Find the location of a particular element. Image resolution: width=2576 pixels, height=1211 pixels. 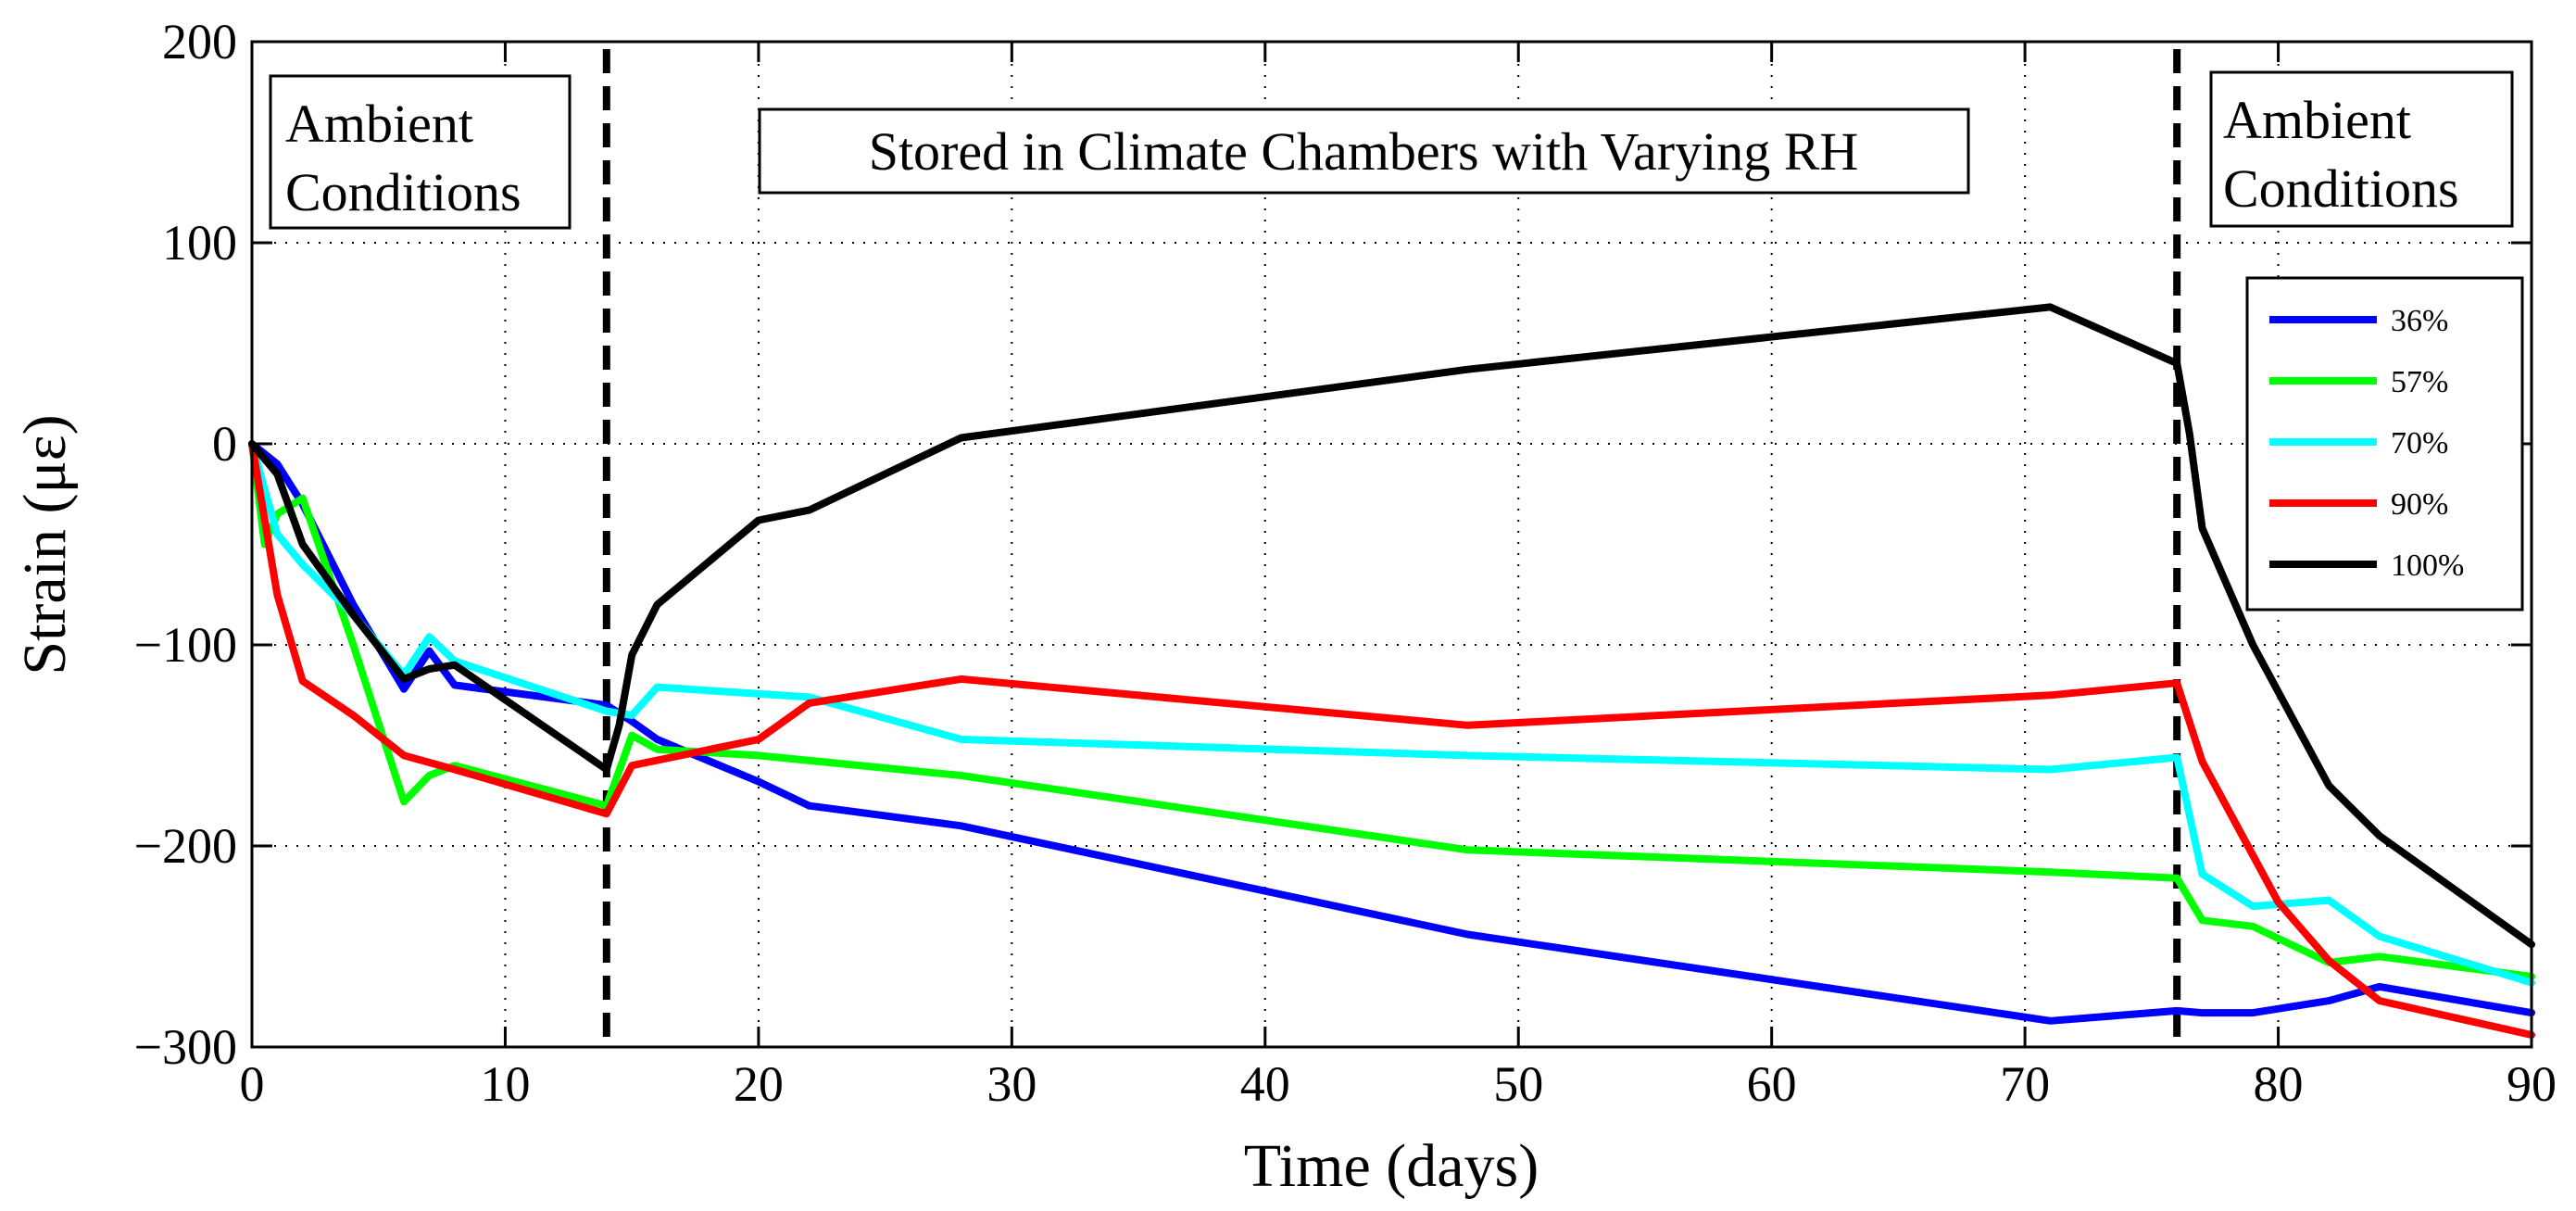

x-axis-label: Time (days) is located at coordinates (1391, 1166).